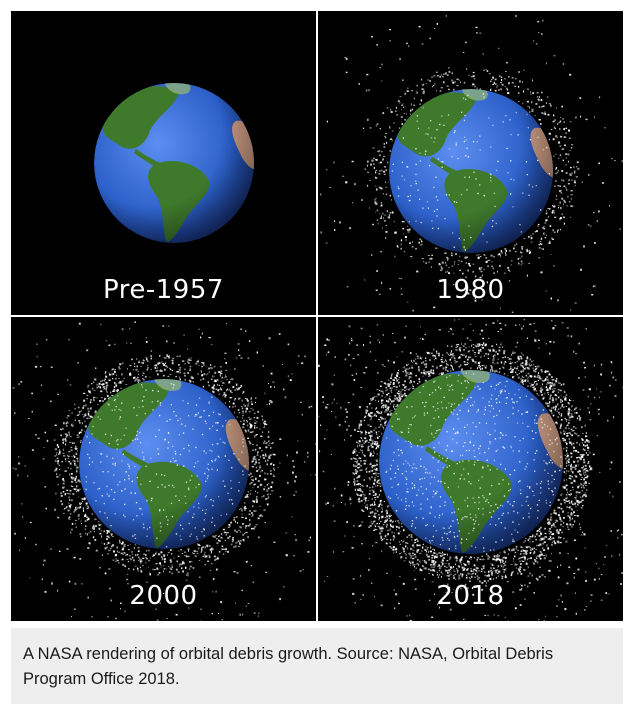 The image size is (634, 714). What do you see at coordinates (163, 290) in the screenshot?
I see `panel-label: Pre-1957` at bounding box center [163, 290].